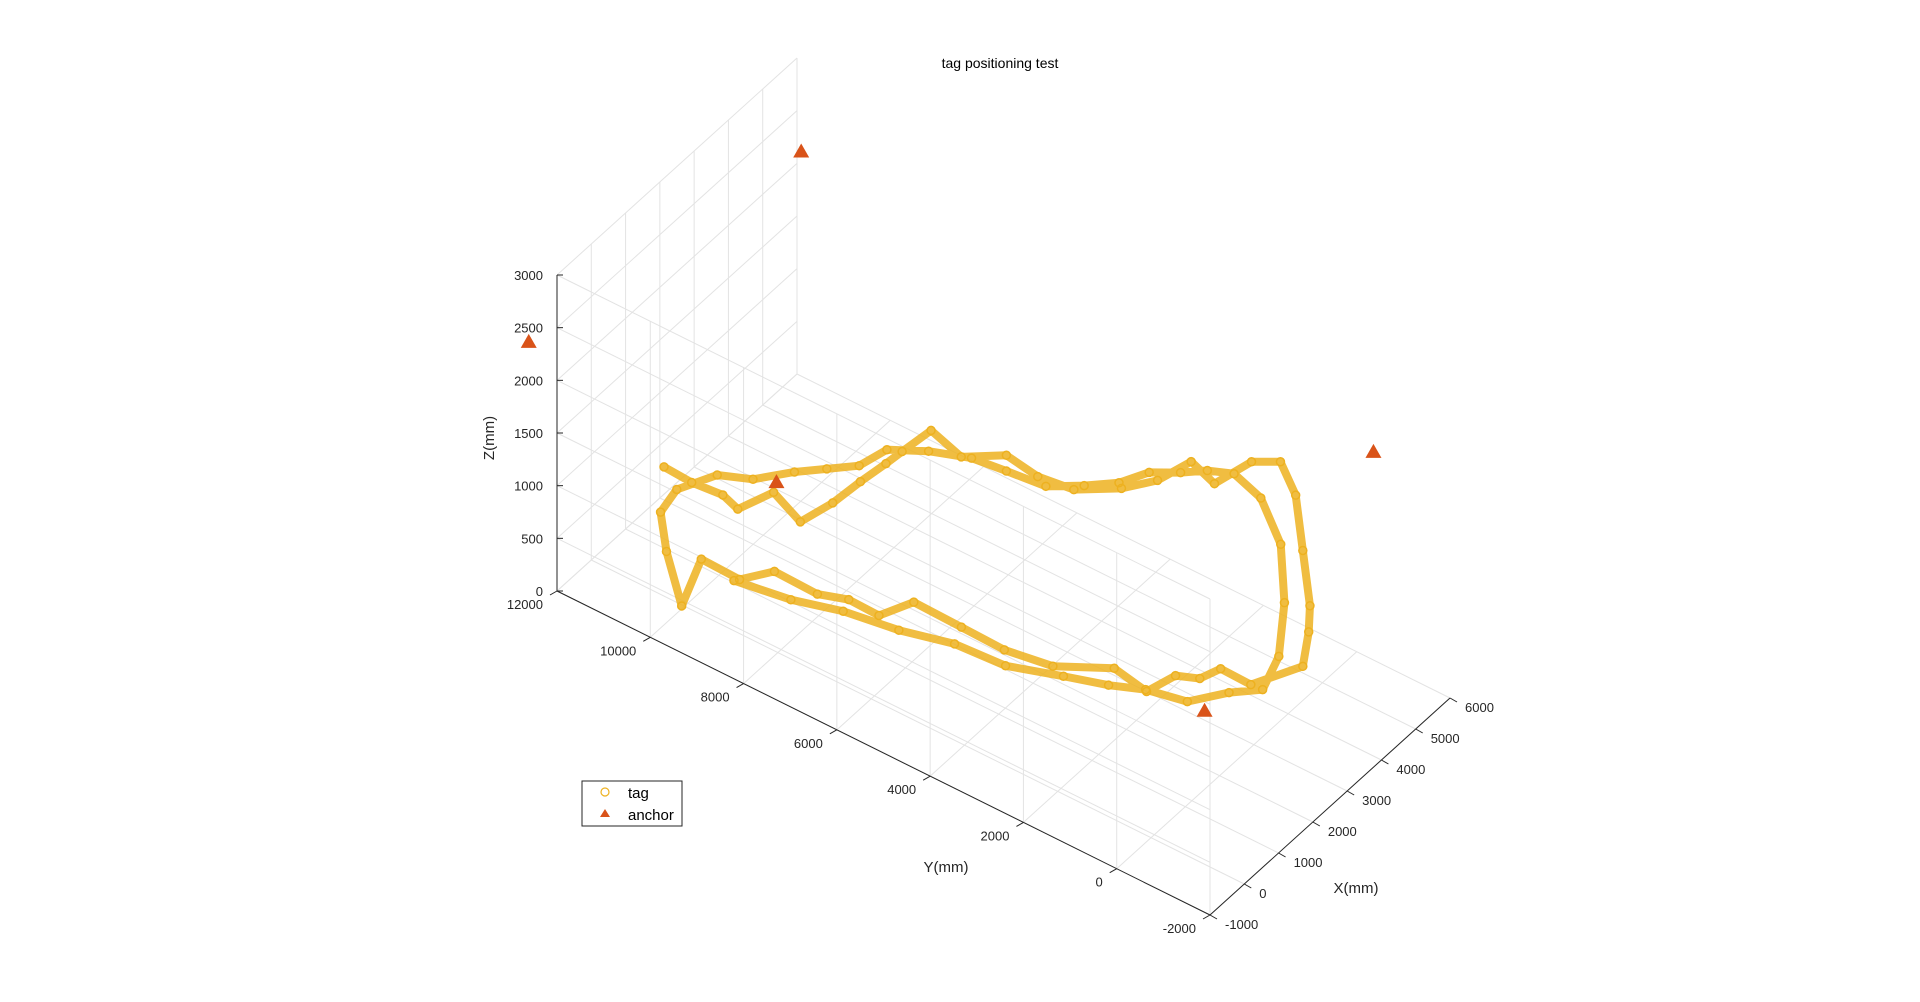  What do you see at coordinates (883, 753) in the screenshot?
I see `y-axis-line` at bounding box center [883, 753].